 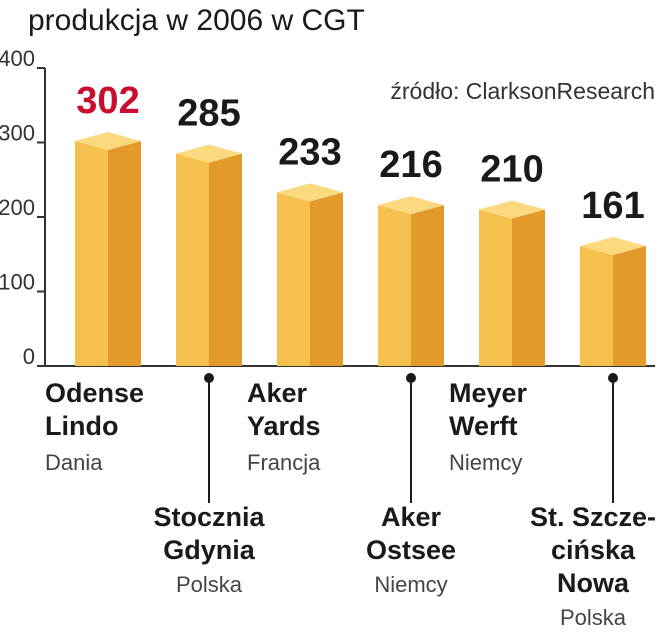 I want to click on y-tick-label: 100, so click(x=17, y=281).